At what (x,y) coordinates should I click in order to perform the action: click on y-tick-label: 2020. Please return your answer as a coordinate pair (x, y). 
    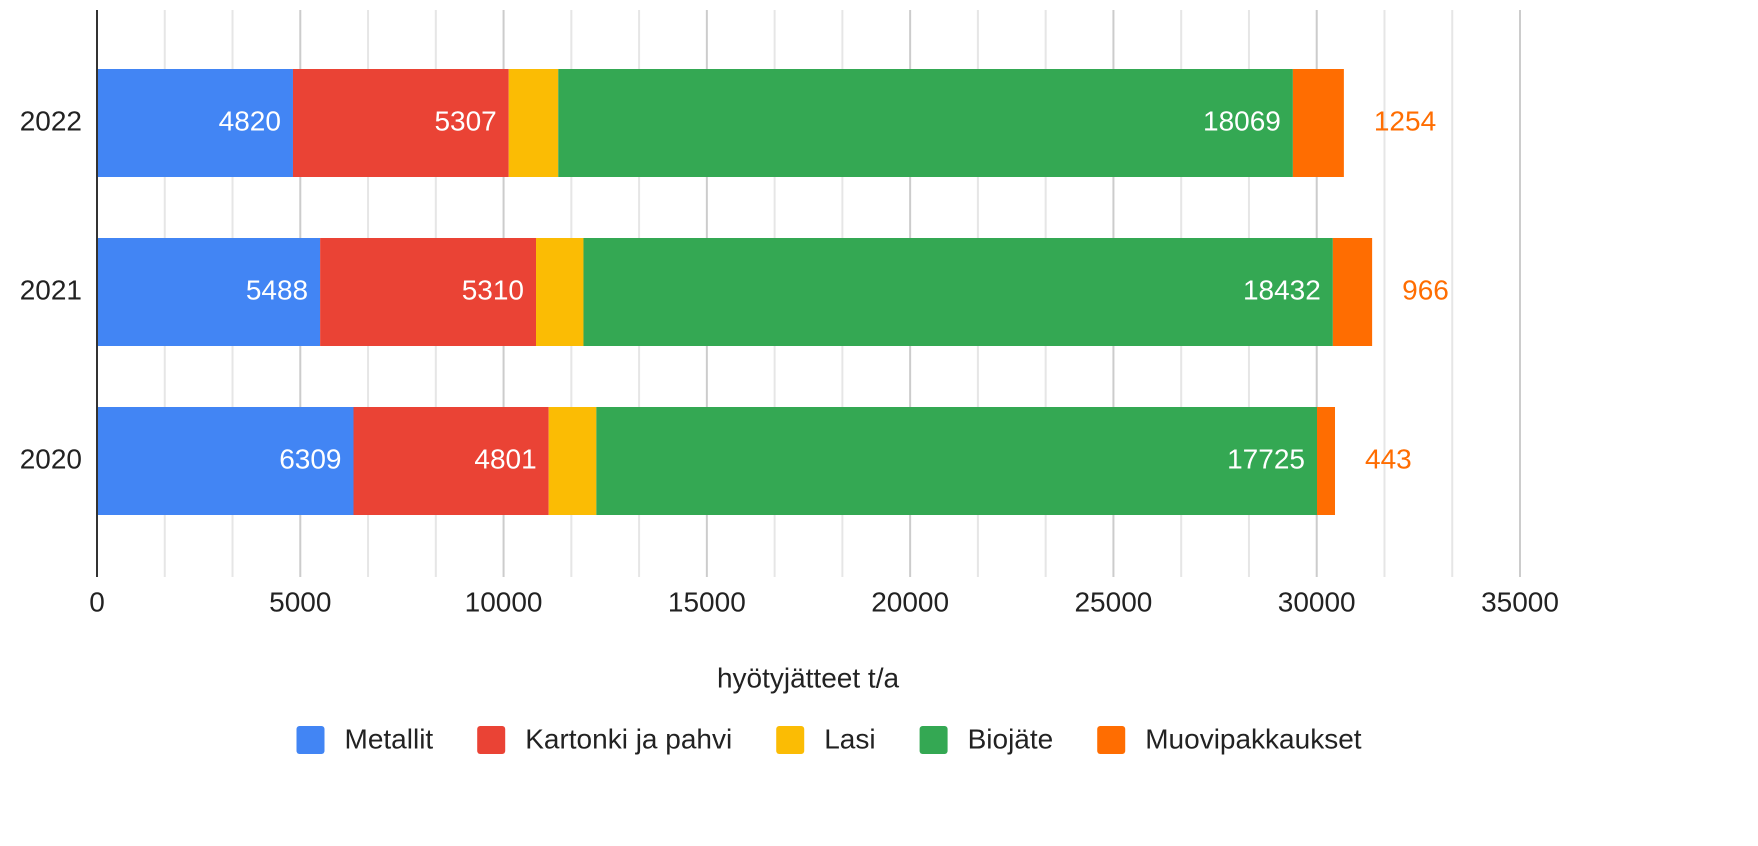
    Looking at the image, I should click on (51, 458).